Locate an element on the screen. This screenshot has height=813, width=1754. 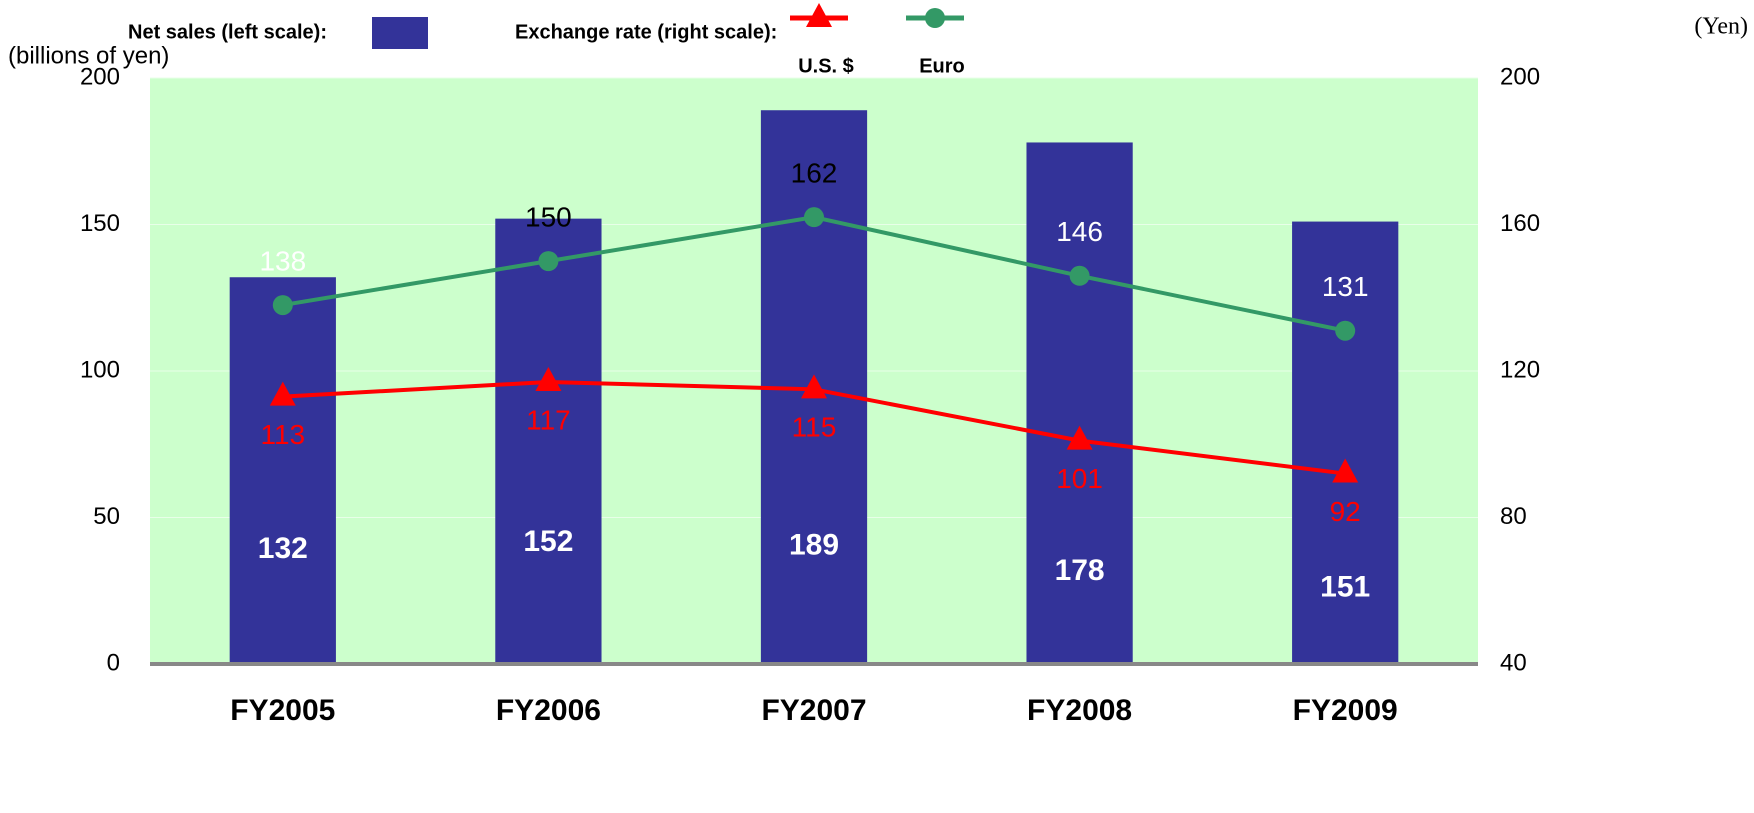
bar-value-label: 178 is located at coordinates (1080, 570).